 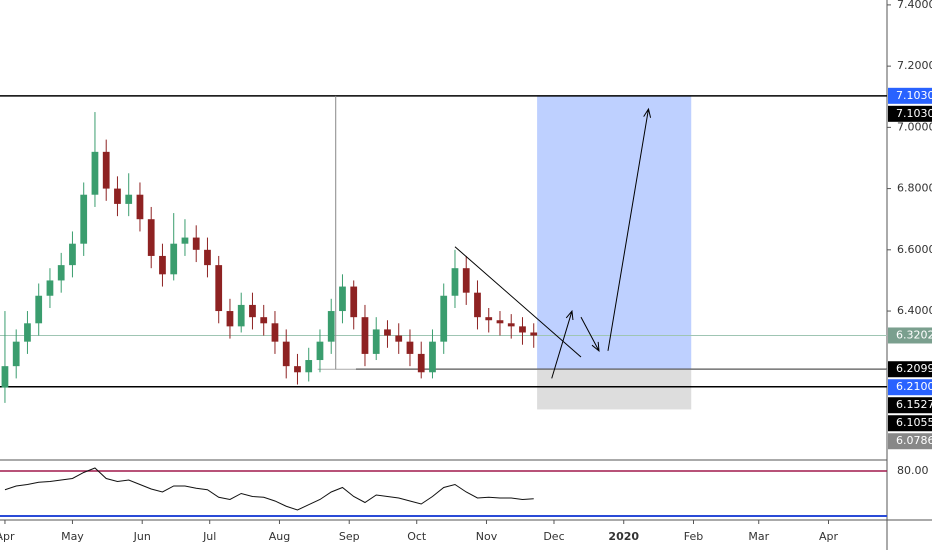 What do you see at coordinates (914, 334) in the screenshot?
I see `price-label: 6.32020` at bounding box center [914, 334].